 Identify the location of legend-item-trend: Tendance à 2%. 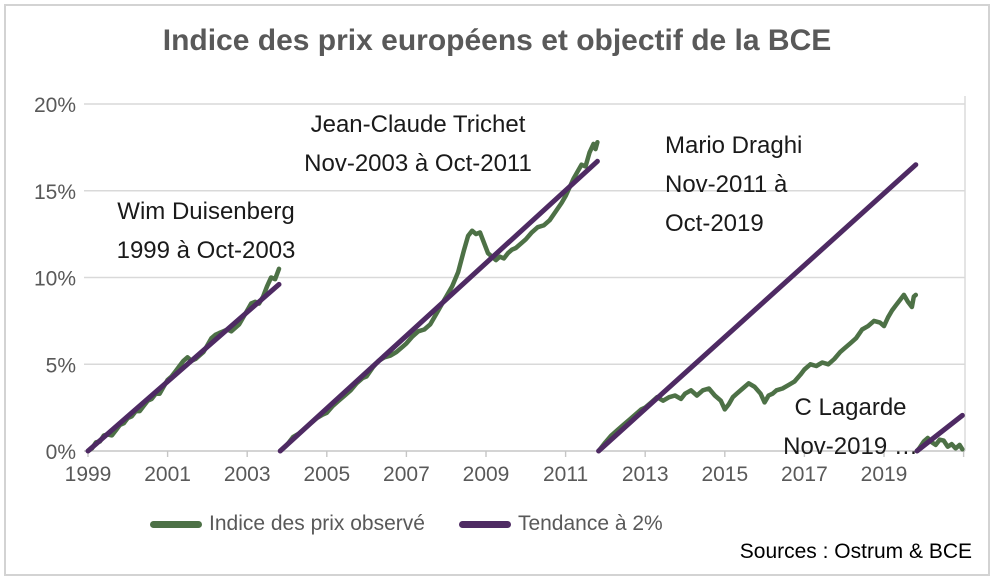
(560, 524).